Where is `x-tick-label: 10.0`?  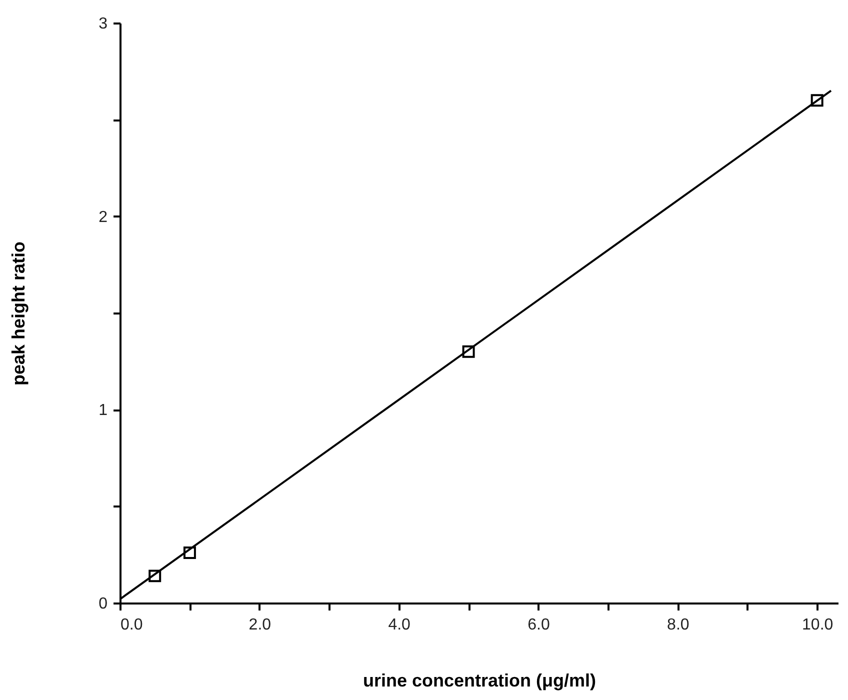
x-tick-label: 10.0 is located at coordinates (818, 625).